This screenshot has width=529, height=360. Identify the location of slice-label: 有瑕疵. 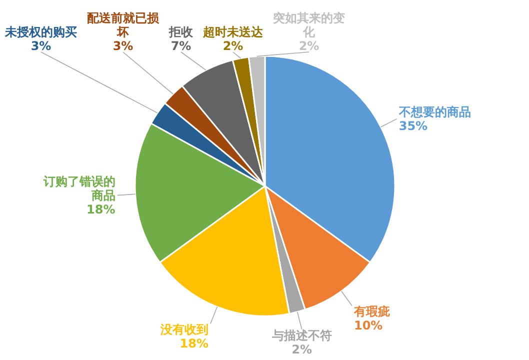
(371, 311).